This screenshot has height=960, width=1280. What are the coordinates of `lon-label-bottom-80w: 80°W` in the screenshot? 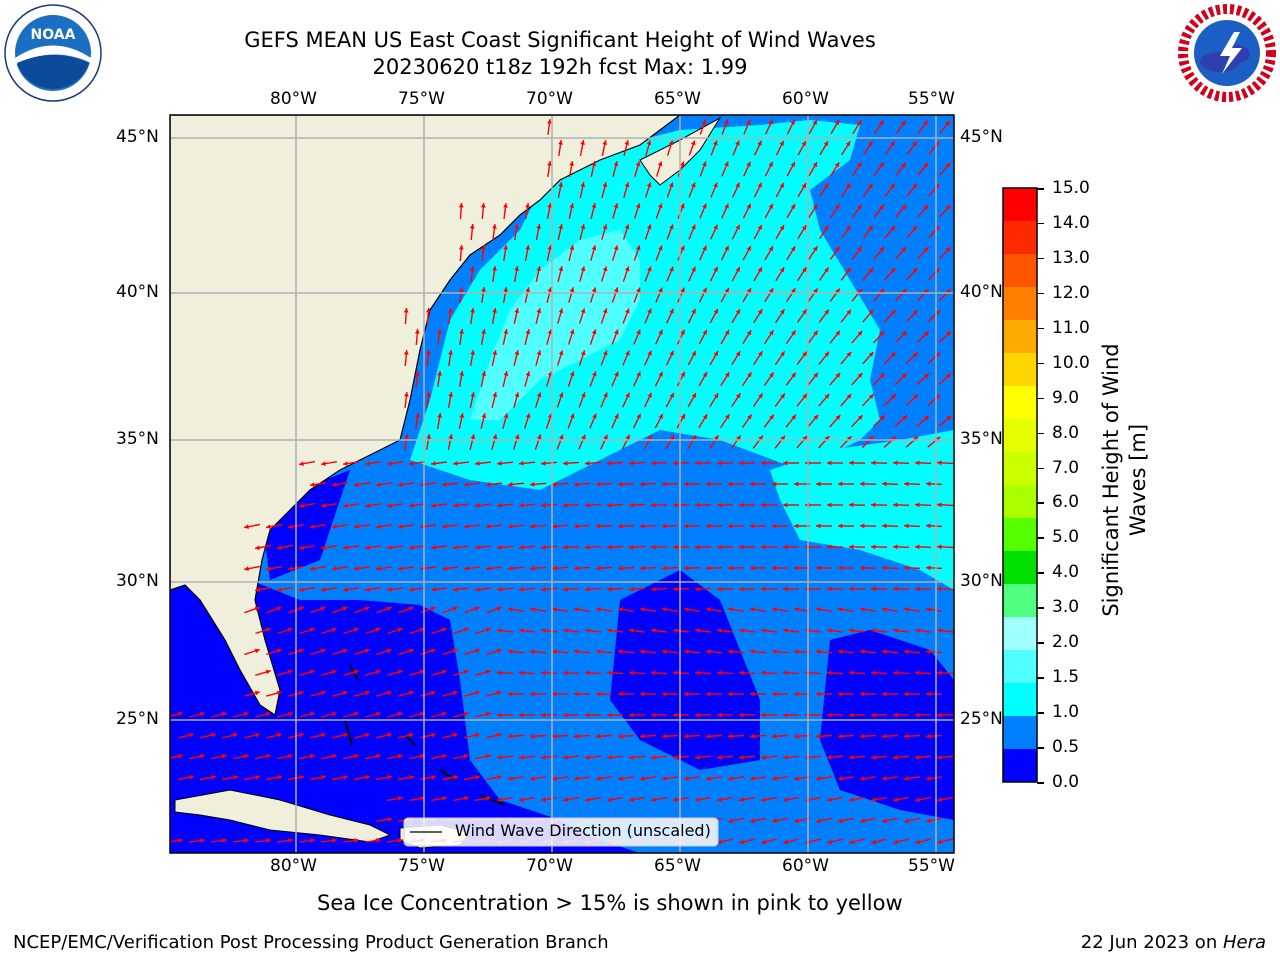 It's located at (293, 866).